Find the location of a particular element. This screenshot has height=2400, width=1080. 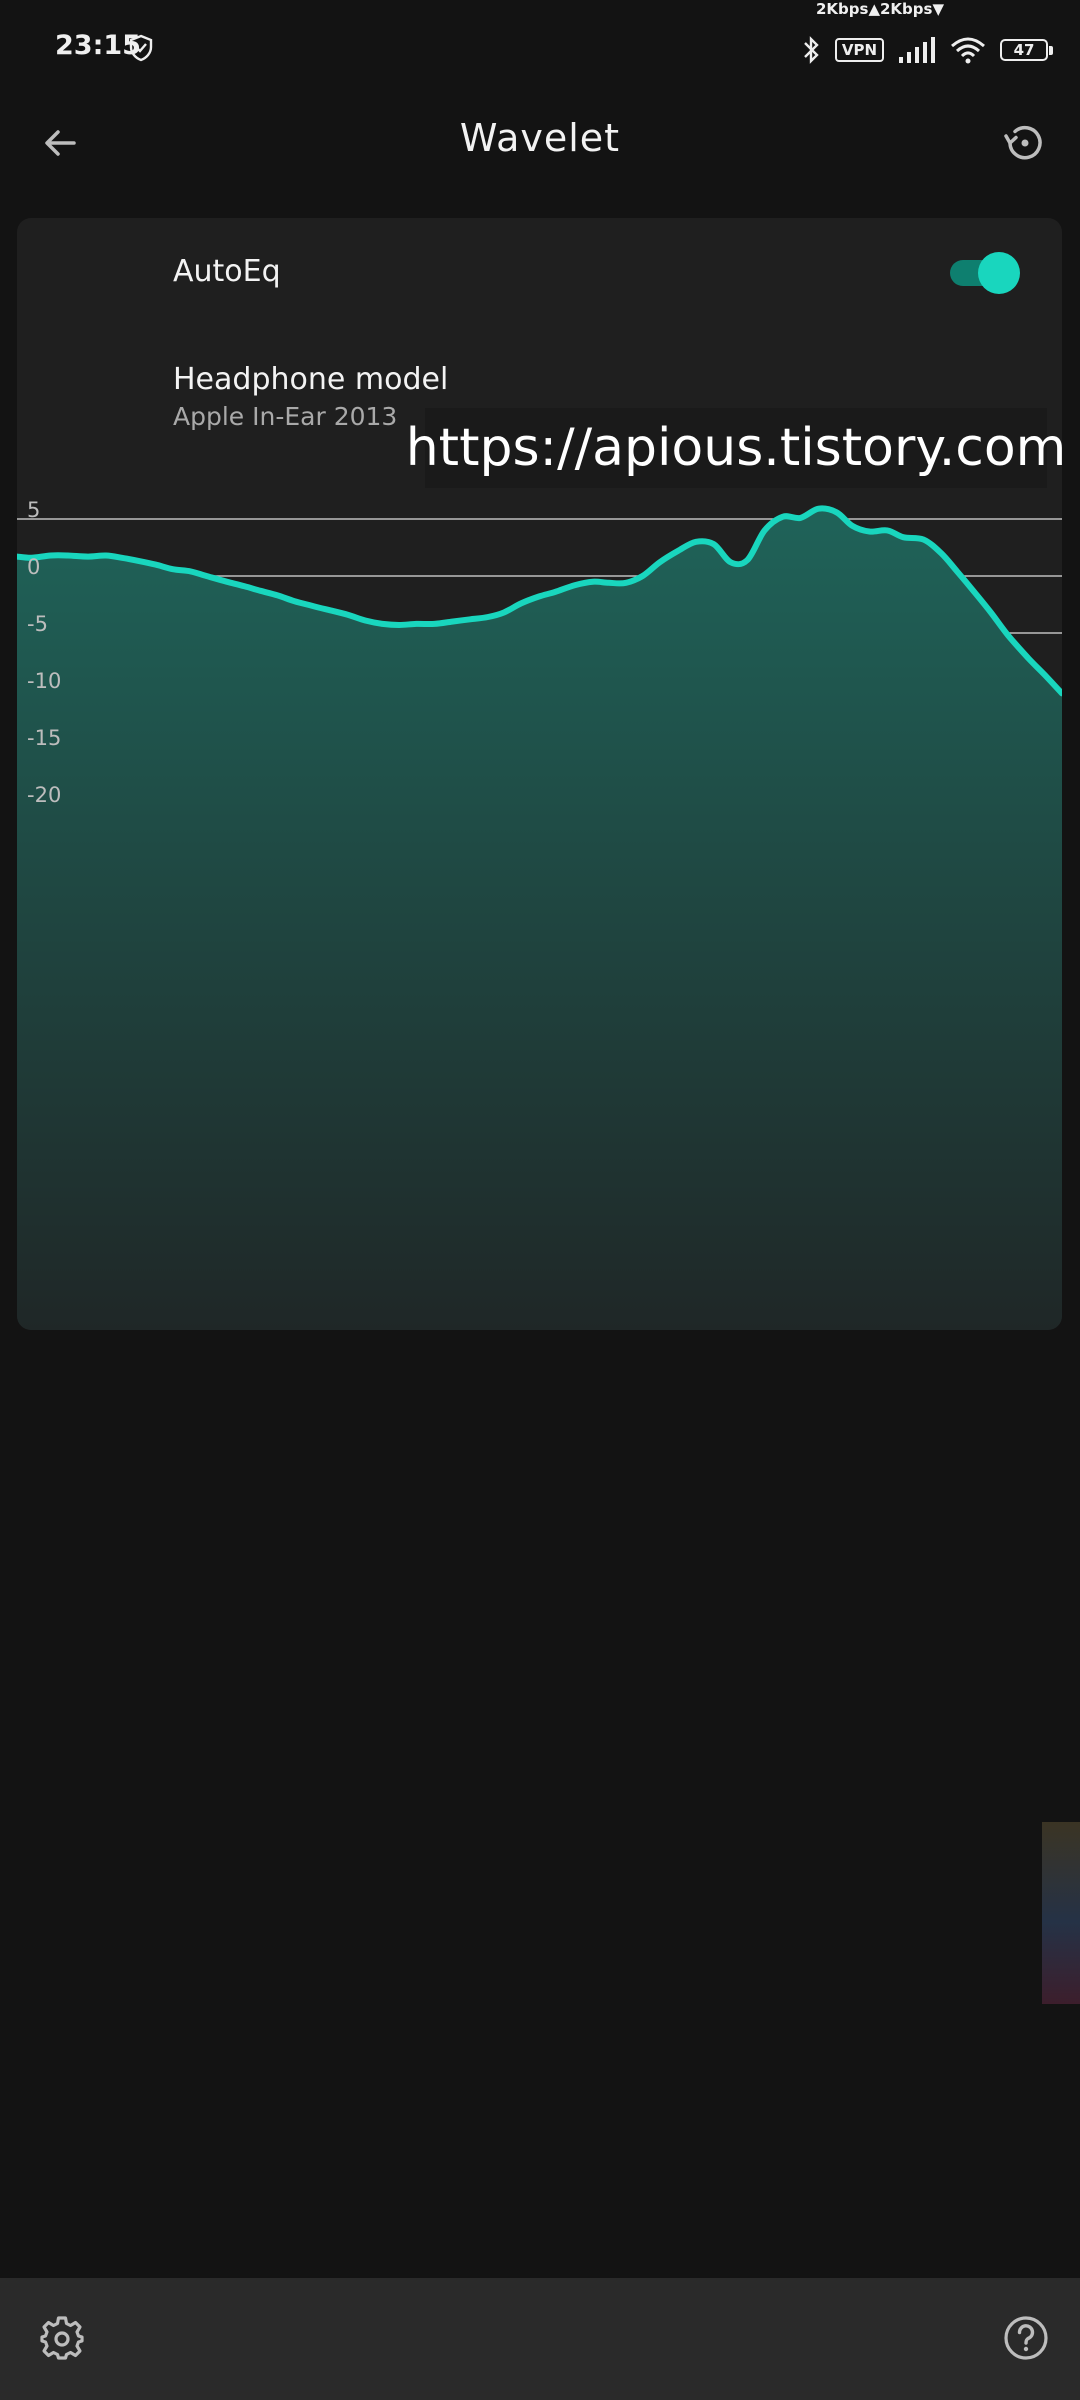

reset-button is located at coordinates (1024, 143).